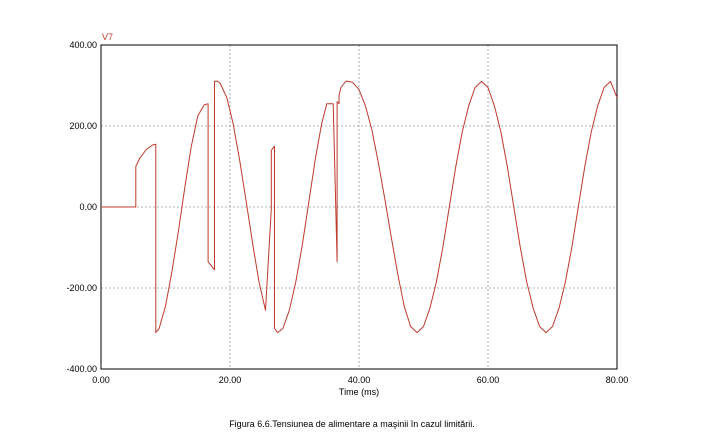 Image resolution: width=704 pixels, height=445 pixels. What do you see at coordinates (107, 37) in the screenshot?
I see `series-label: V7` at bounding box center [107, 37].